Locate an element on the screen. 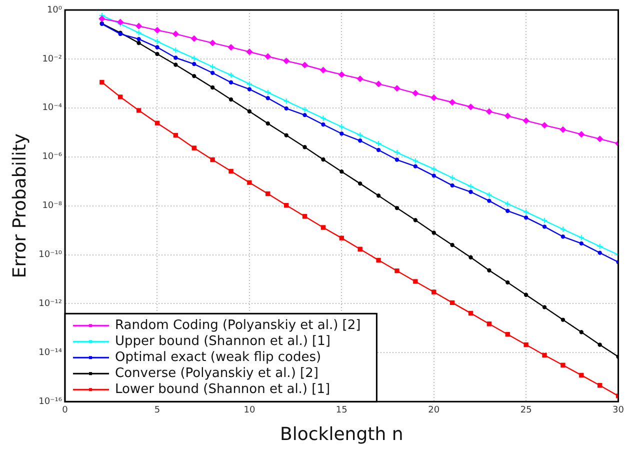 The height and width of the screenshot is (450, 627). legend-label: Random Coding (Polyanskiy et al.) [2] is located at coordinates (238, 325).